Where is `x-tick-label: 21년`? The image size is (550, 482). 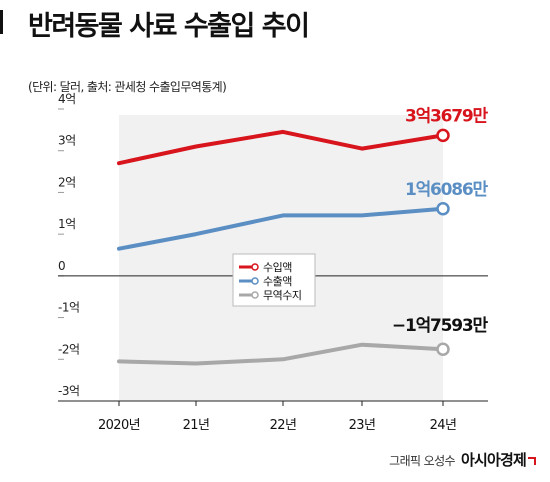 x-tick-label: 21년 is located at coordinates (196, 425).